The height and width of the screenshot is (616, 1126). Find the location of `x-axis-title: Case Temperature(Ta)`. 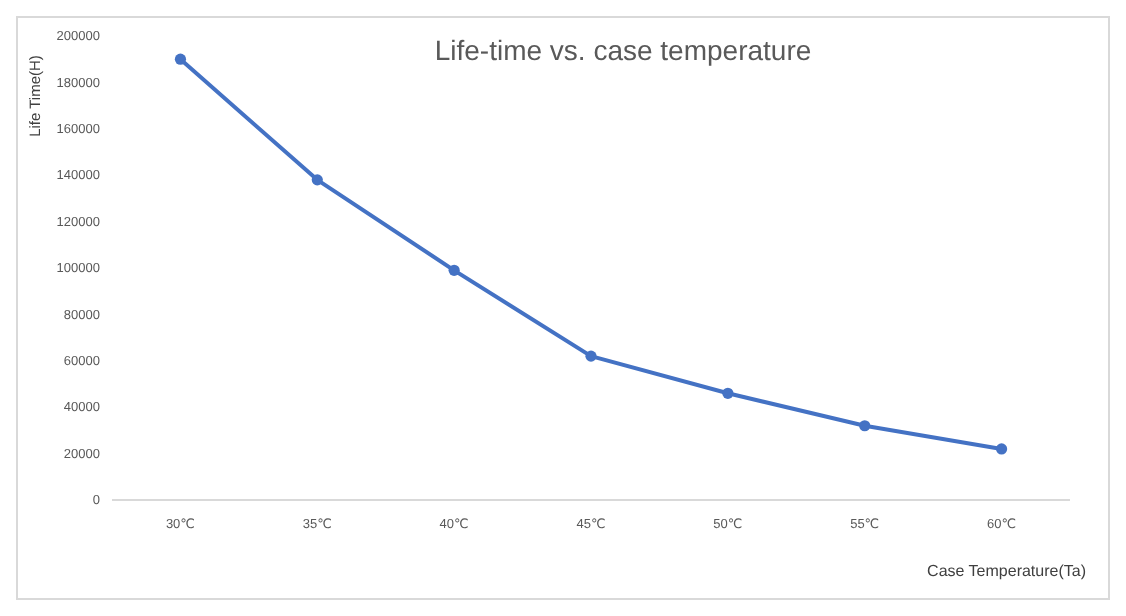

x-axis-title: Case Temperature(Ta) is located at coordinates (1007, 571).